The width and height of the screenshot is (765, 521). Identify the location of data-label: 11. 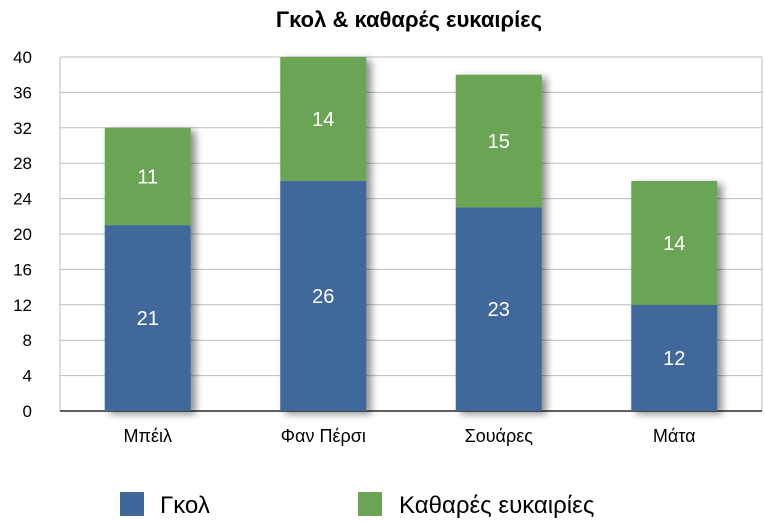
(147, 177).